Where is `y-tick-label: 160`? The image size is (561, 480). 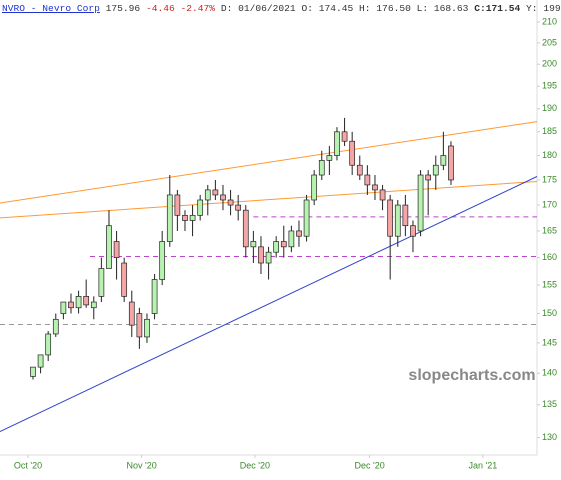
y-tick-label: 160 is located at coordinates (549, 257).